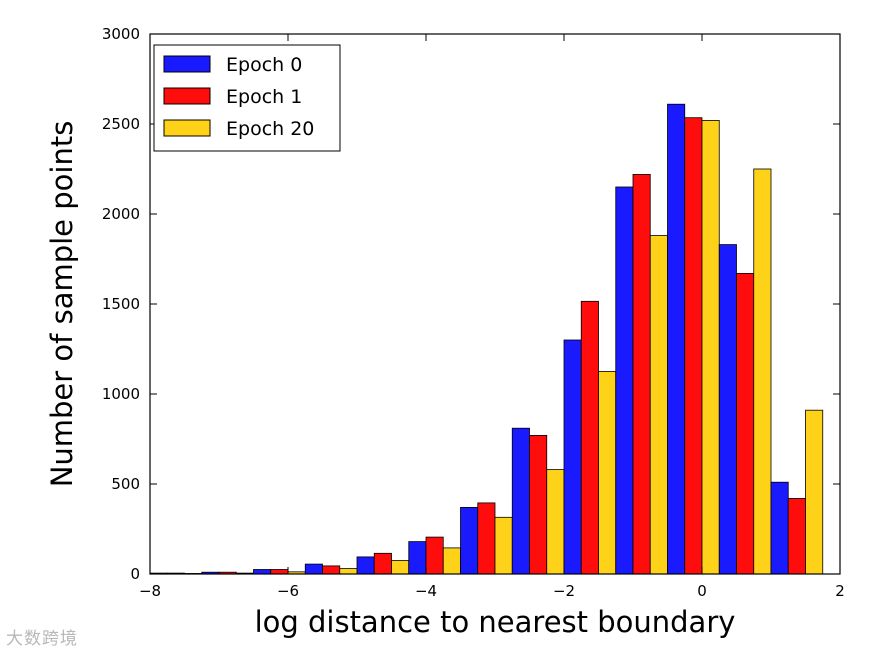  I want to click on watermark: 大数跨境, so click(42, 639).